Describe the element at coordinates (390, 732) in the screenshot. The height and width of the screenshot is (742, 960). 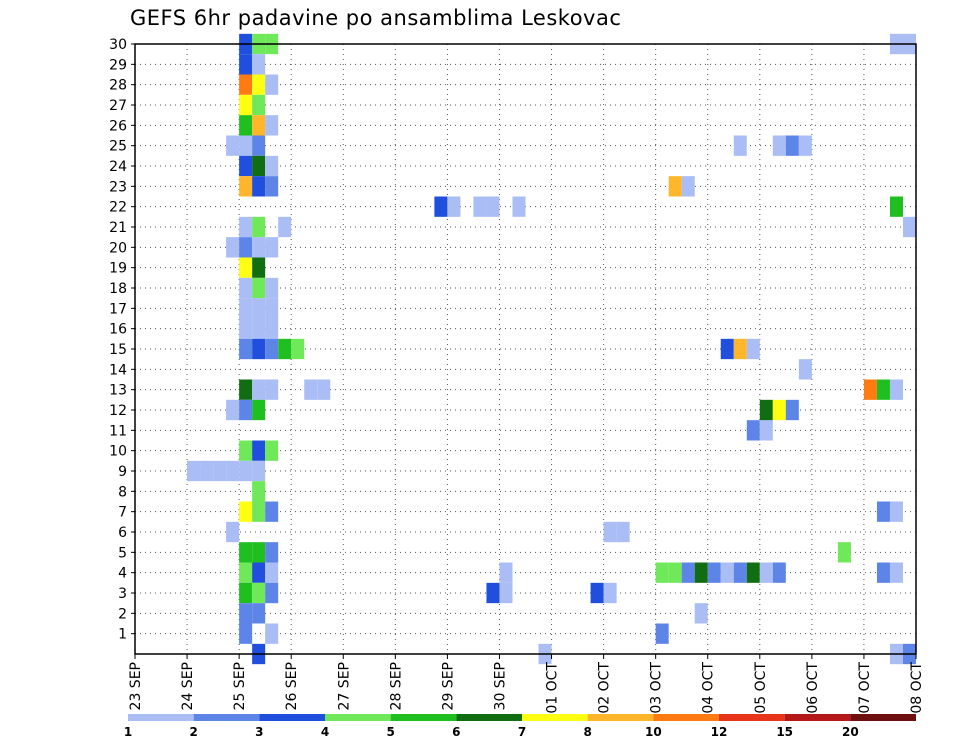
I see `legend-label: 5` at that location.